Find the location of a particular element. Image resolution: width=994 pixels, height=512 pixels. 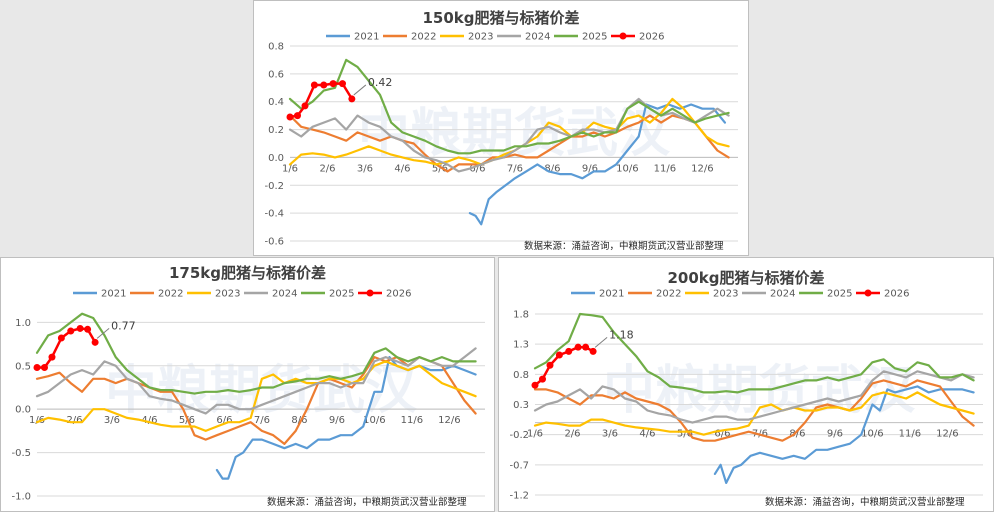

y-tick-label: 0.6 is located at coordinates (276, 74).